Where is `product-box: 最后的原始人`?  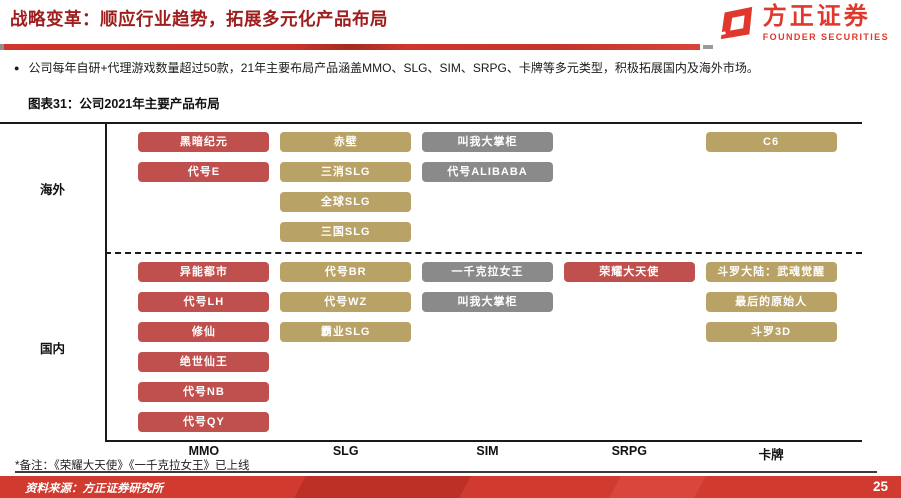 product-box: 最后的原始人 is located at coordinates (771, 302).